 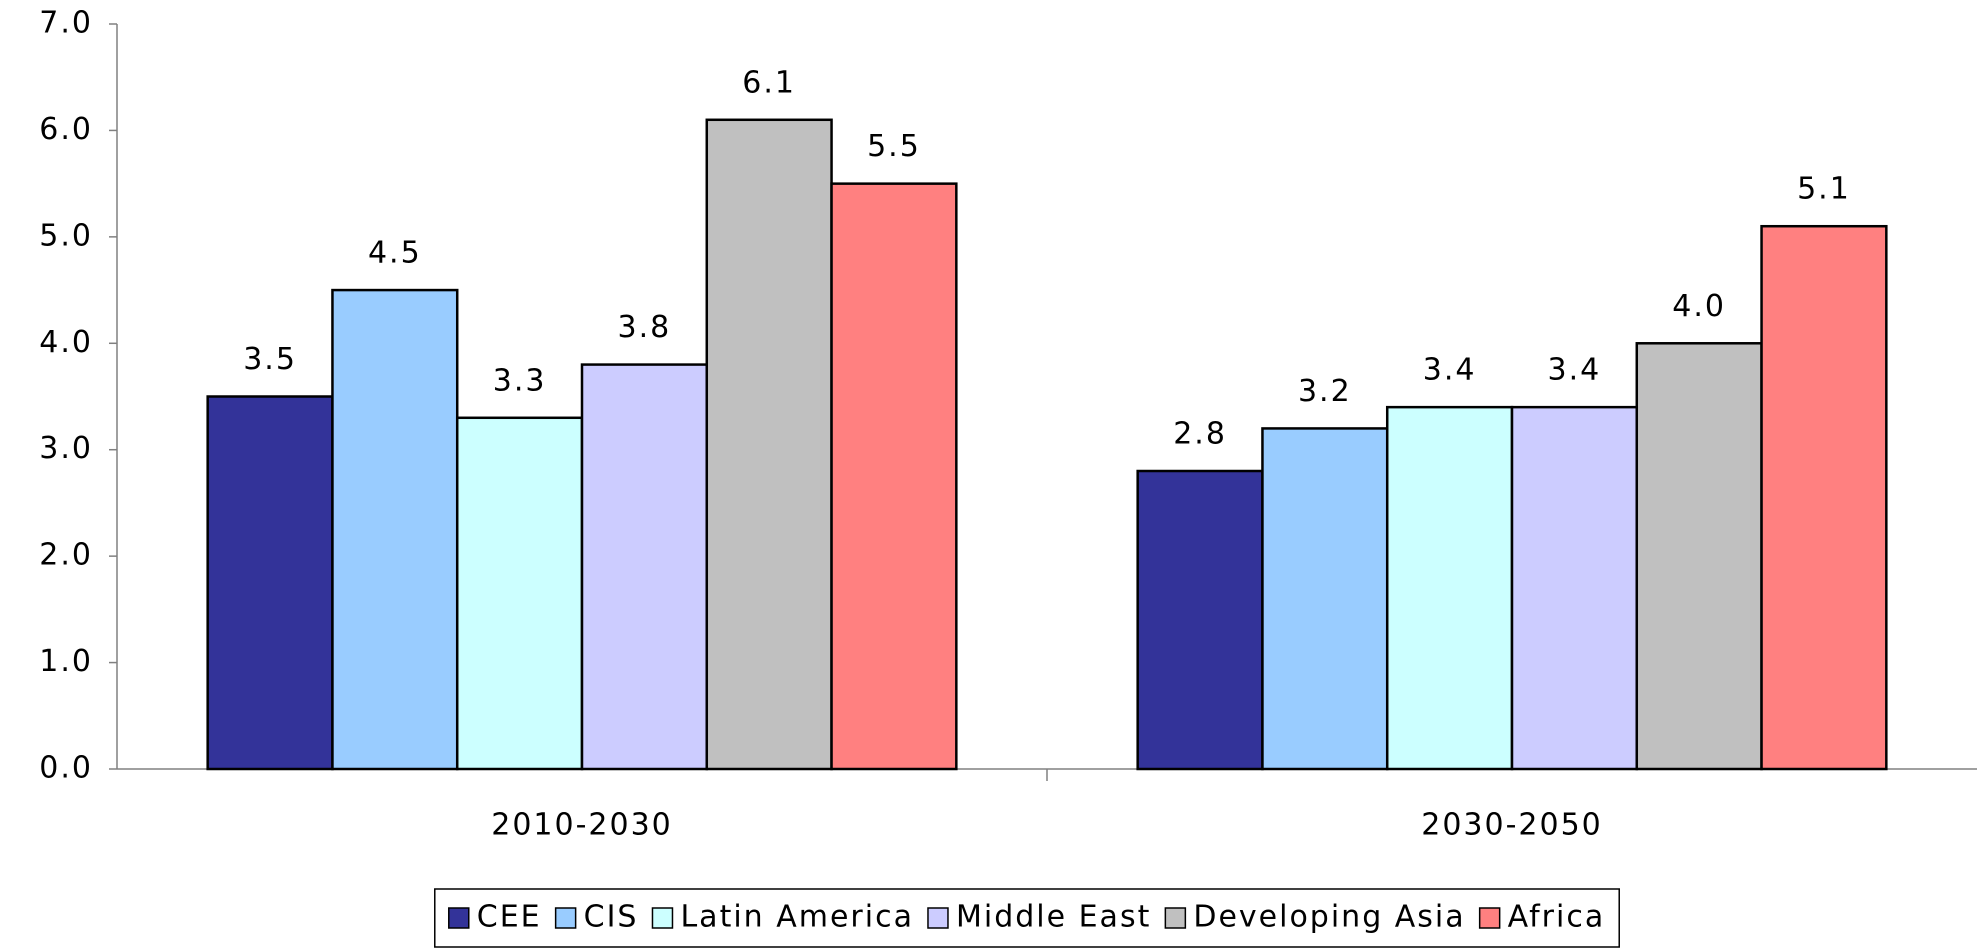 I want to click on data-label: 4.0, so click(x=1699, y=306).